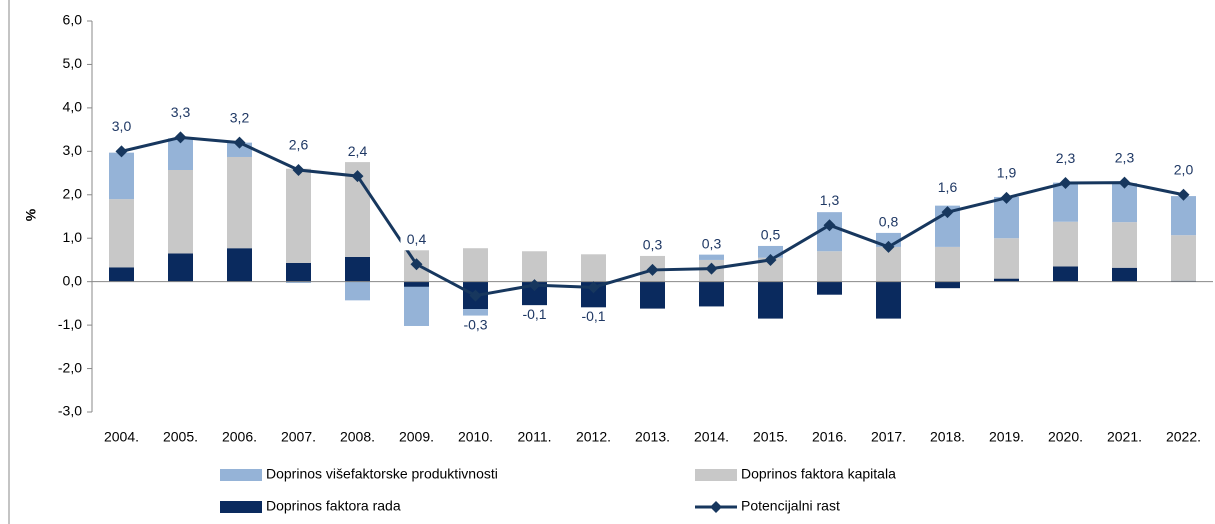 The width and height of the screenshot is (1215, 524). What do you see at coordinates (716, 507) in the screenshot?
I see `legend-marker` at bounding box center [716, 507].